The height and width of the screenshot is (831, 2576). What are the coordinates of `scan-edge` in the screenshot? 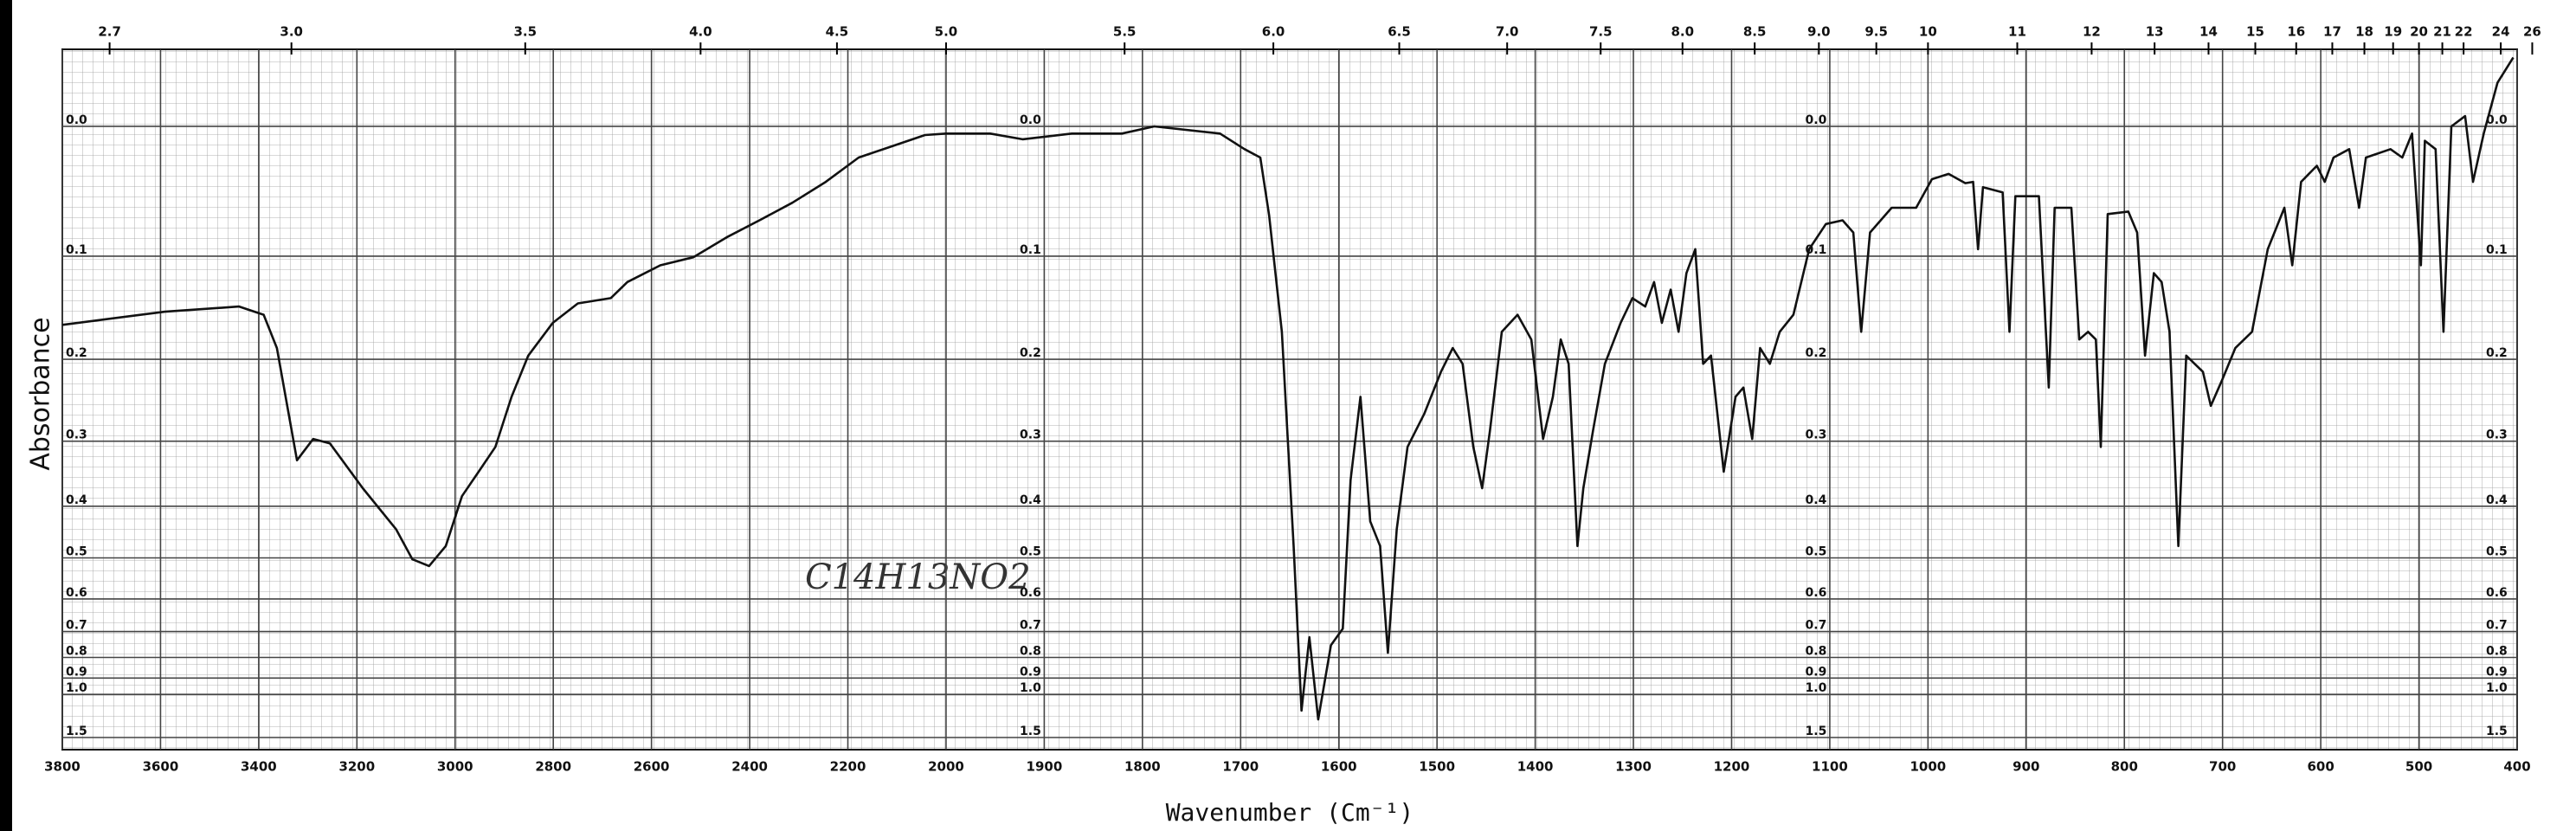 It's located at (6, 415).